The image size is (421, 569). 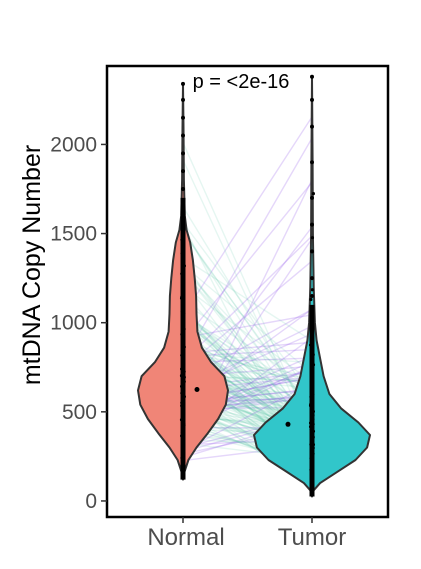 I want to click on x-tick-label: Normal, so click(x=185, y=537).